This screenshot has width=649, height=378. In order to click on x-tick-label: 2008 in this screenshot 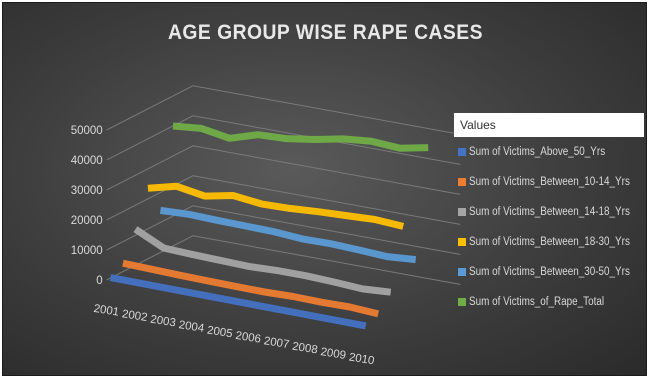, I will do `click(304, 349)`.